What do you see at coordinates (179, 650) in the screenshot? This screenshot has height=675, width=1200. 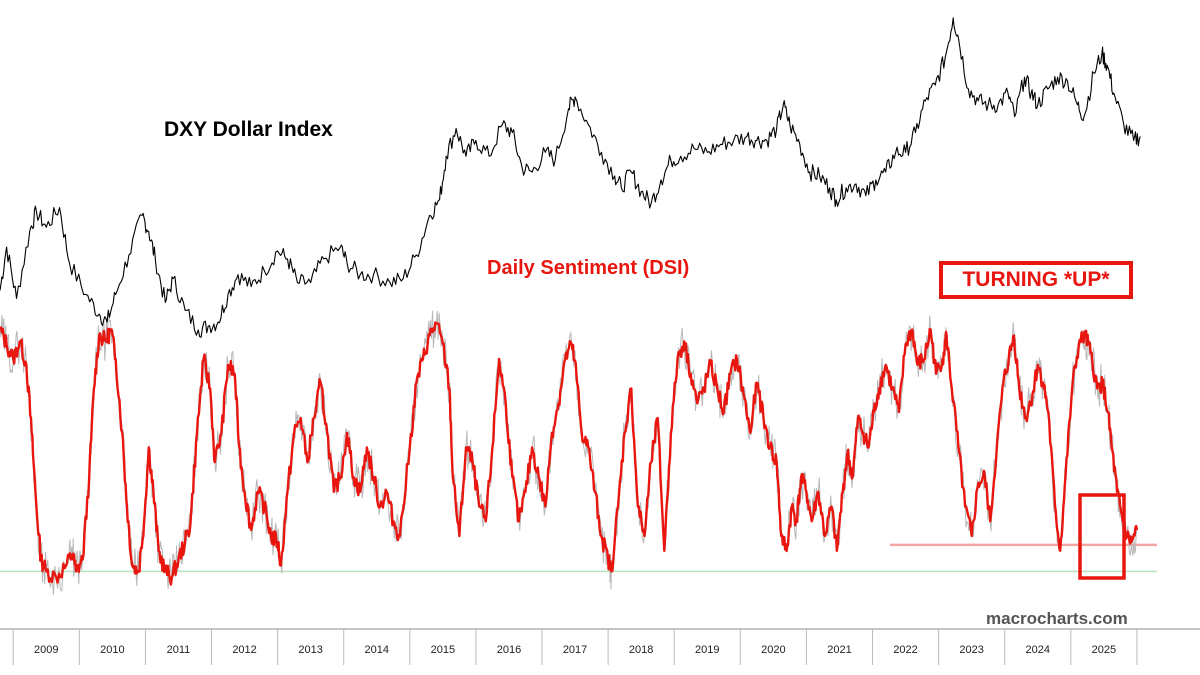 I see `x-tick-label: 2011` at bounding box center [179, 650].